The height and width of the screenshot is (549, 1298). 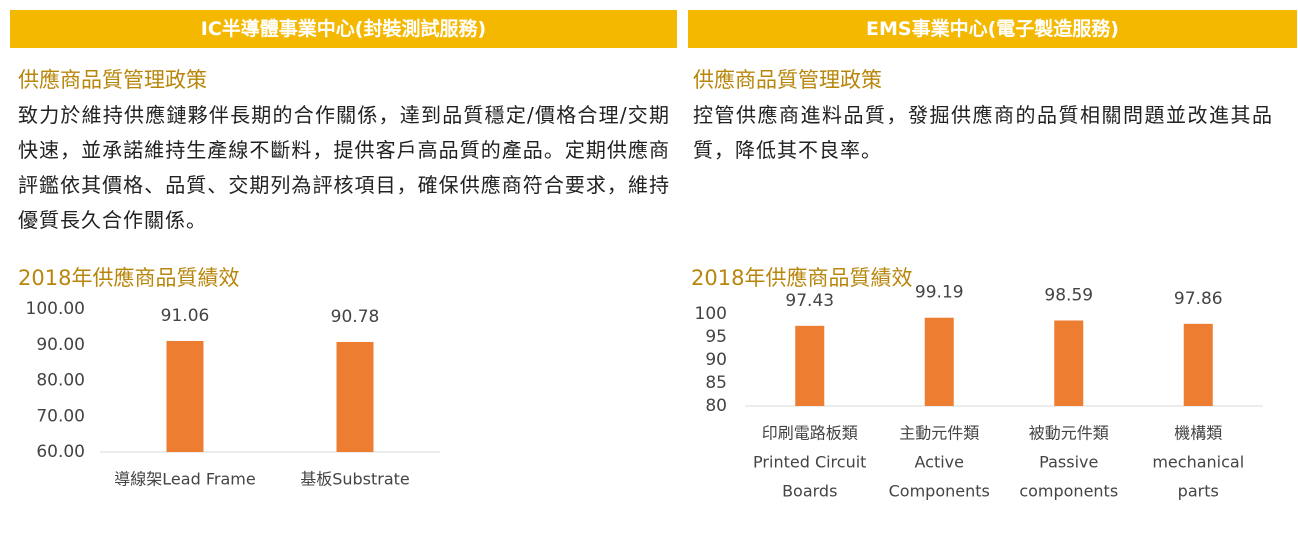 What do you see at coordinates (1198, 433) in the screenshot?
I see `x-tick-label: 機構類` at bounding box center [1198, 433].